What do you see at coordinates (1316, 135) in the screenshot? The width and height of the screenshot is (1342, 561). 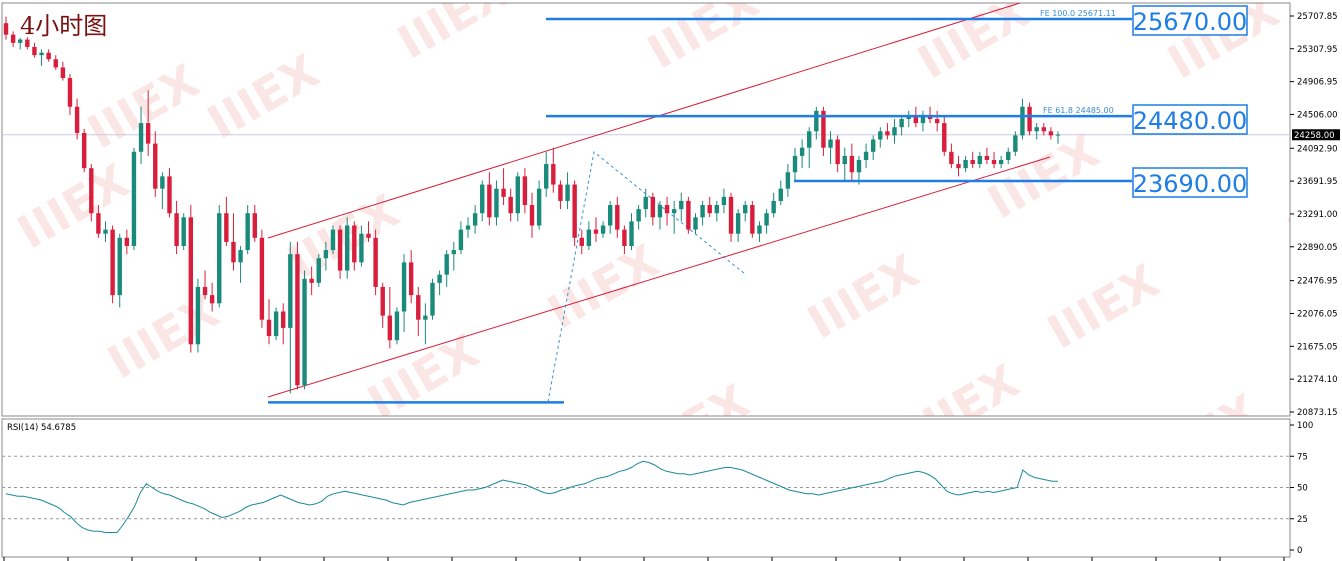 I see `current-price-tag: 24258.00` at bounding box center [1316, 135].